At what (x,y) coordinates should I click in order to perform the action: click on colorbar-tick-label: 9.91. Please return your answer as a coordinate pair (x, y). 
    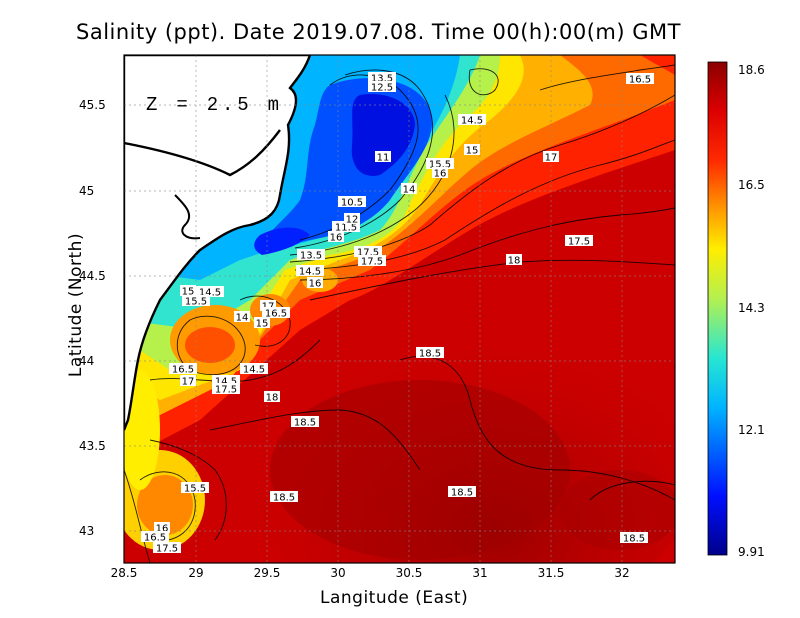
    Looking at the image, I should click on (751, 552).